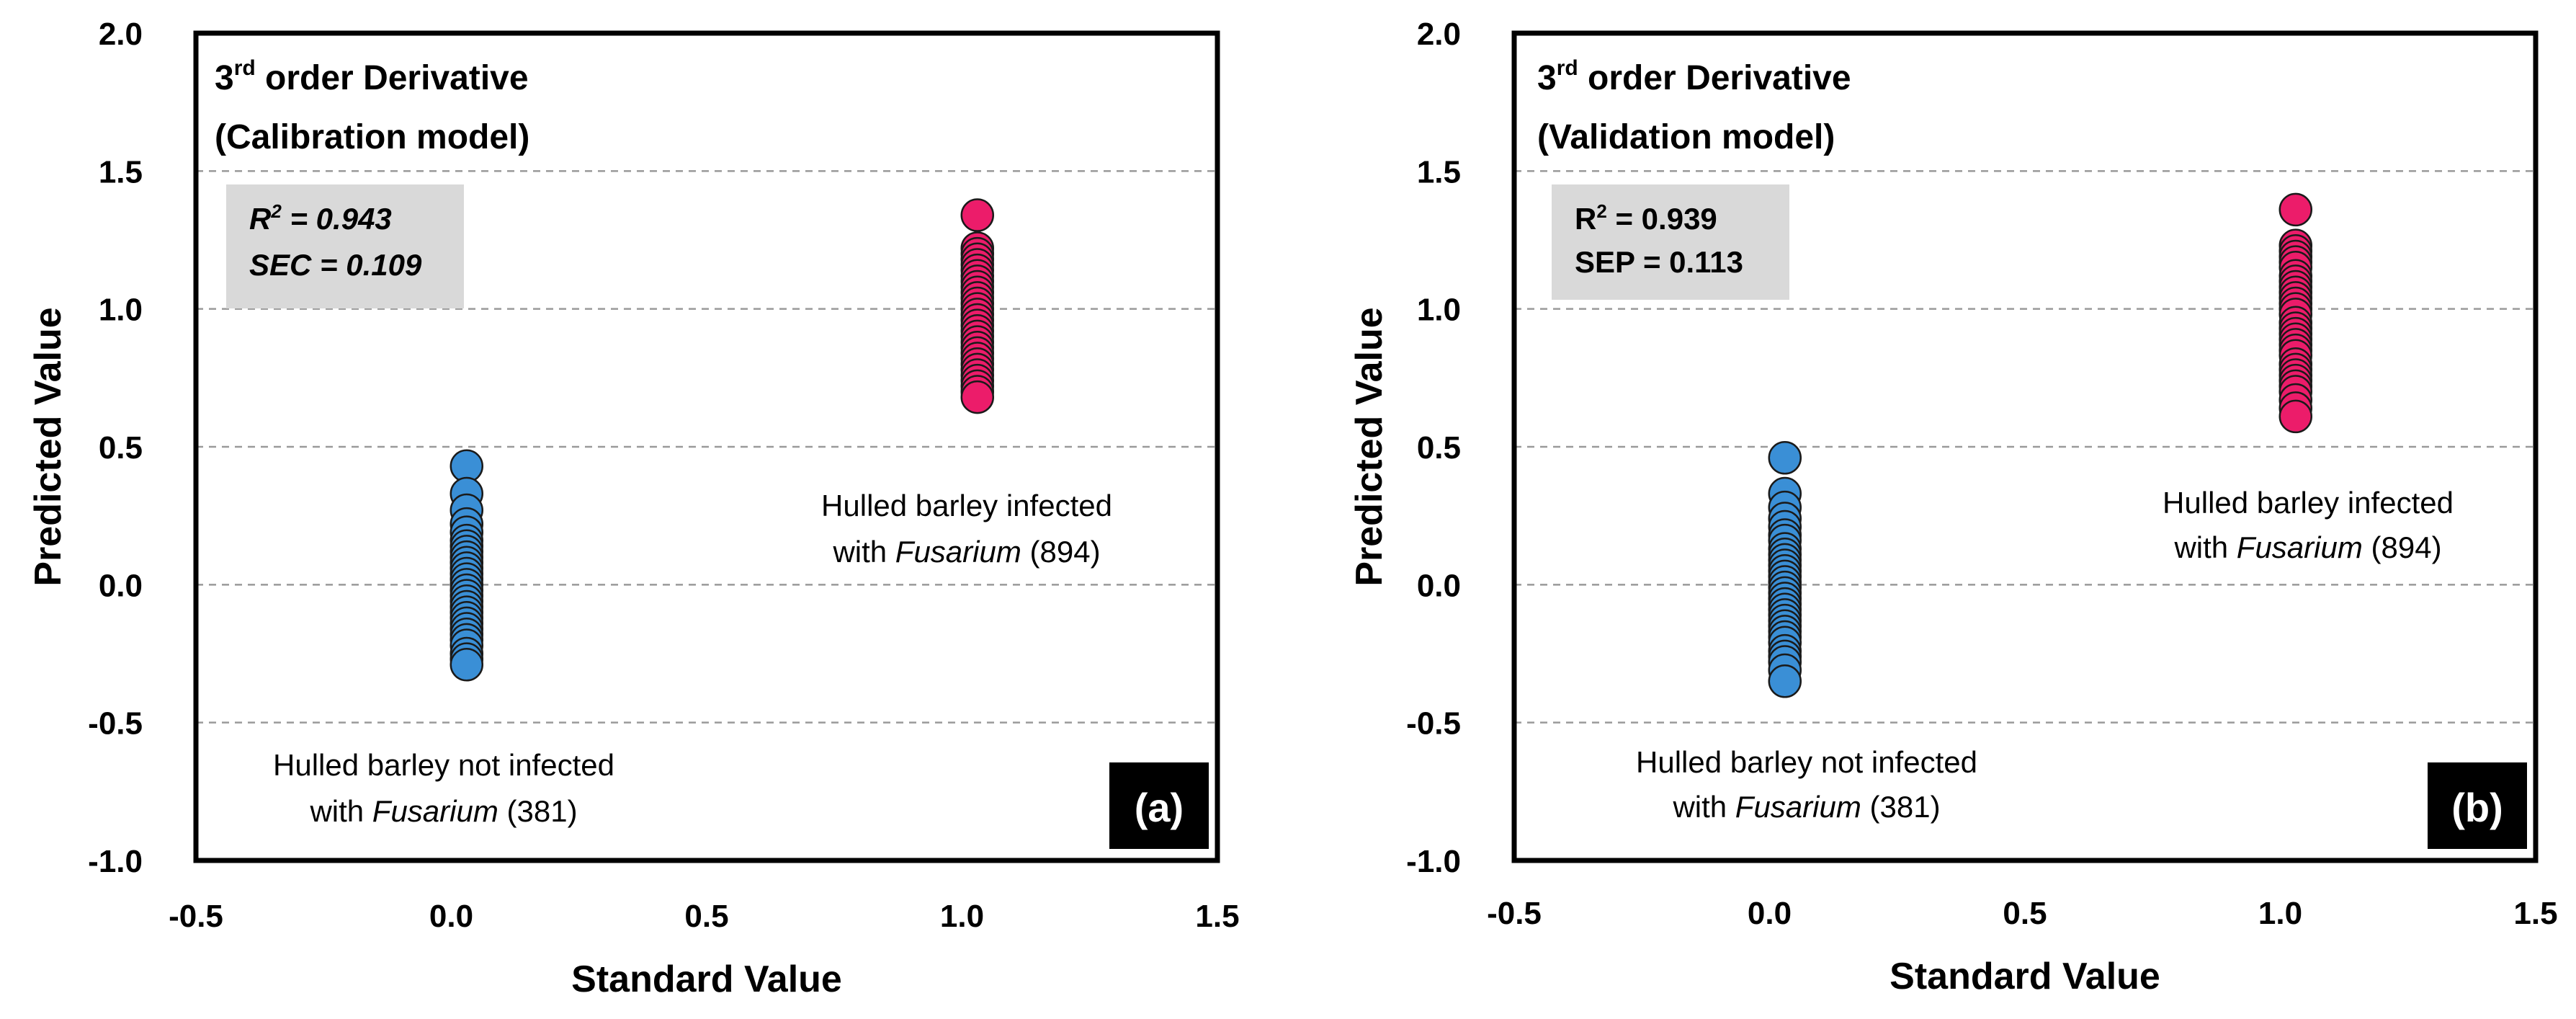  What do you see at coordinates (1369, 446) in the screenshot?
I see `y-axis-label-b: Predicted Value` at bounding box center [1369, 446].